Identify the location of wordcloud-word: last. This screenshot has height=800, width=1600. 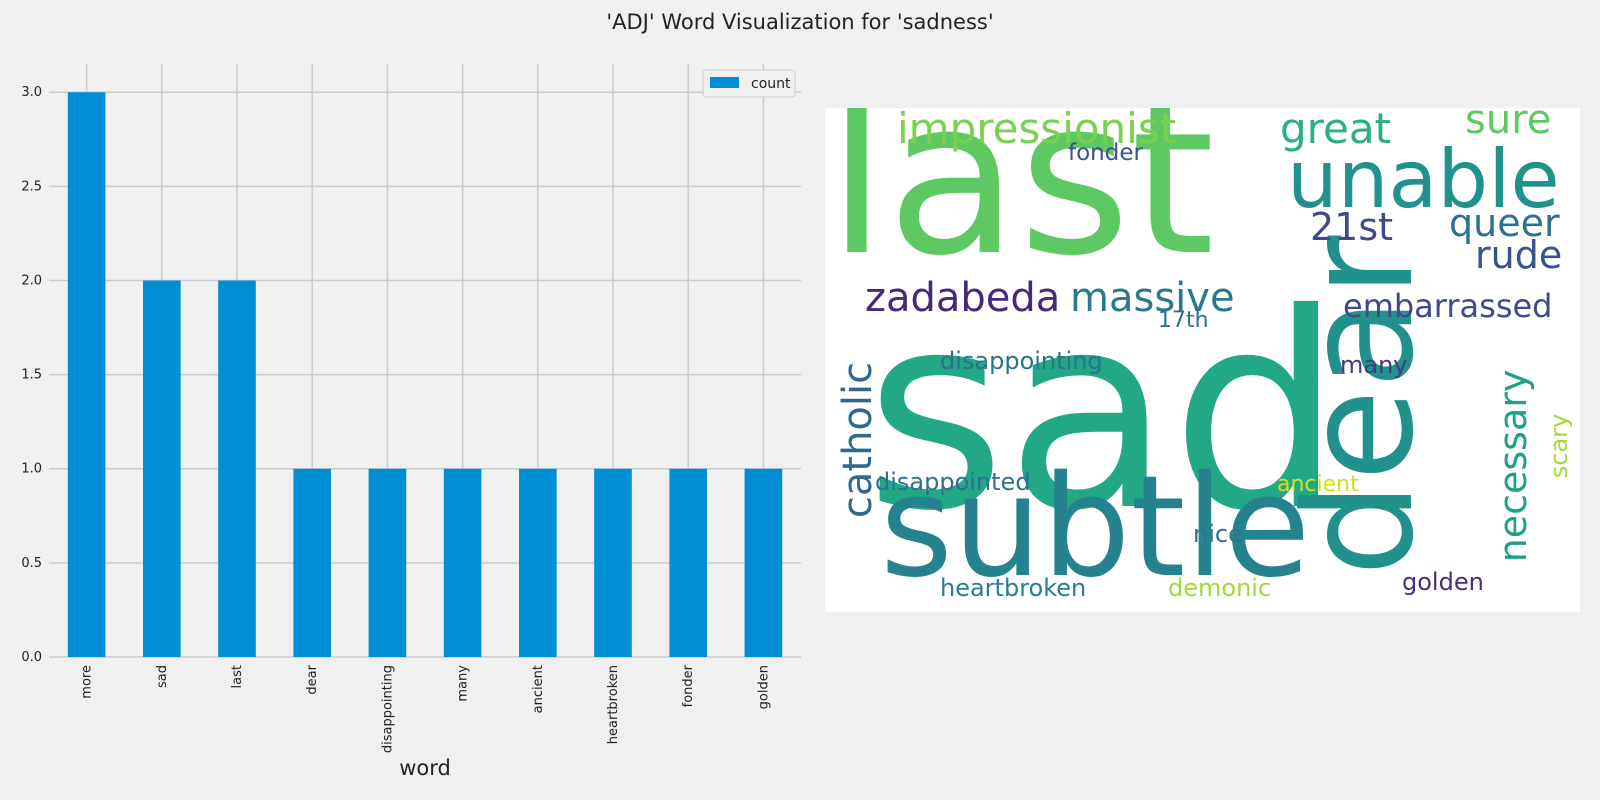
(1021, 205).